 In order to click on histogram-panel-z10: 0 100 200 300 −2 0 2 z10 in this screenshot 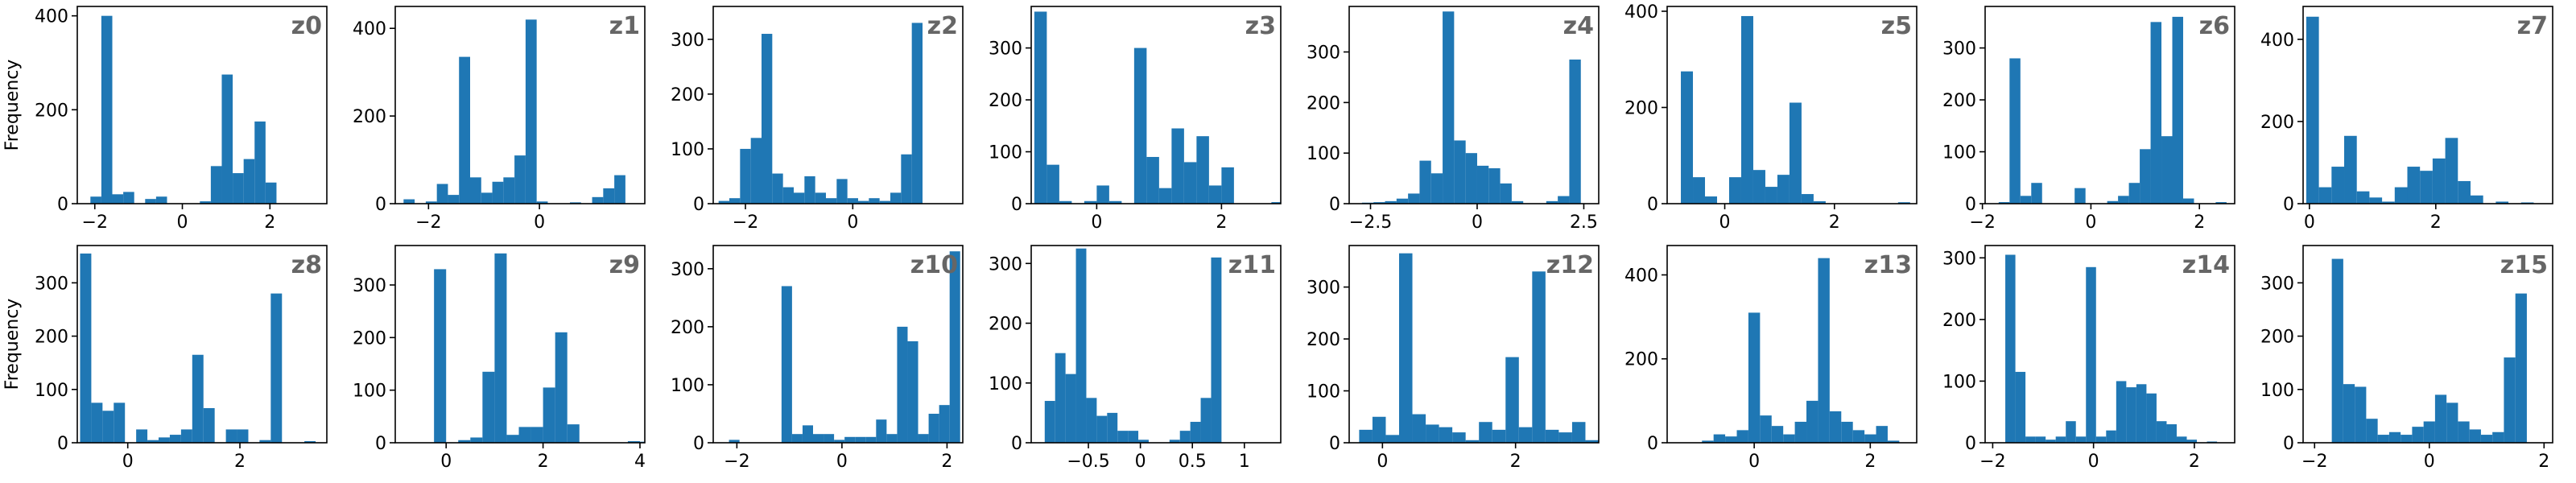, I will do `click(817, 358)`.